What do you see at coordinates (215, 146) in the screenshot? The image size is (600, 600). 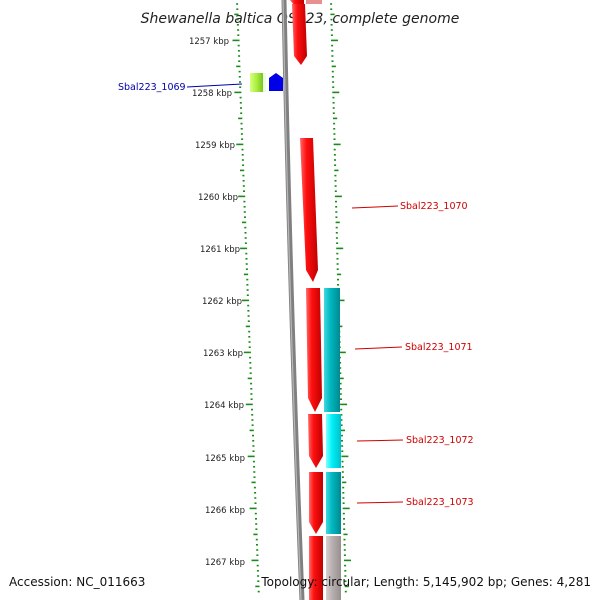 I see `tick-label-1259: 1259 kbp` at bounding box center [215, 146].